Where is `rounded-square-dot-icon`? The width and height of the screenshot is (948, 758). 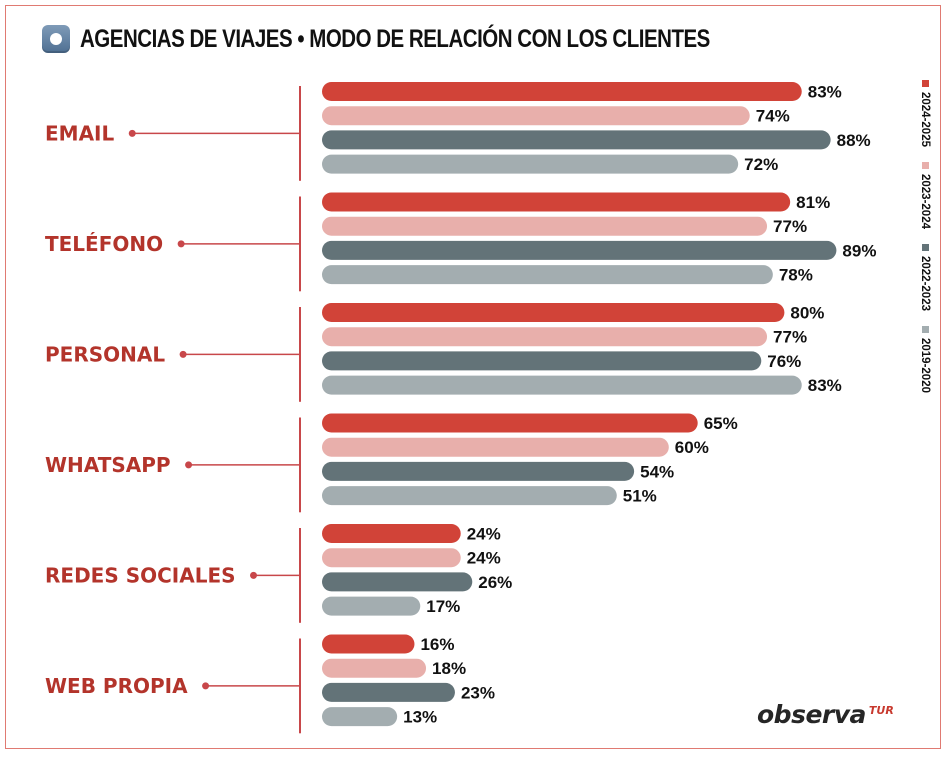
rounded-square-dot-icon is located at coordinates (56, 39).